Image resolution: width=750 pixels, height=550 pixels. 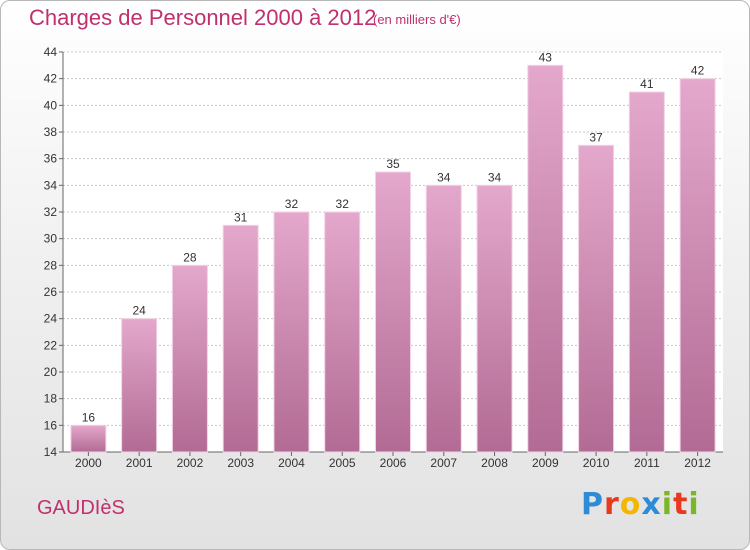 I want to click on bar-value-label: 37, so click(x=596, y=137).